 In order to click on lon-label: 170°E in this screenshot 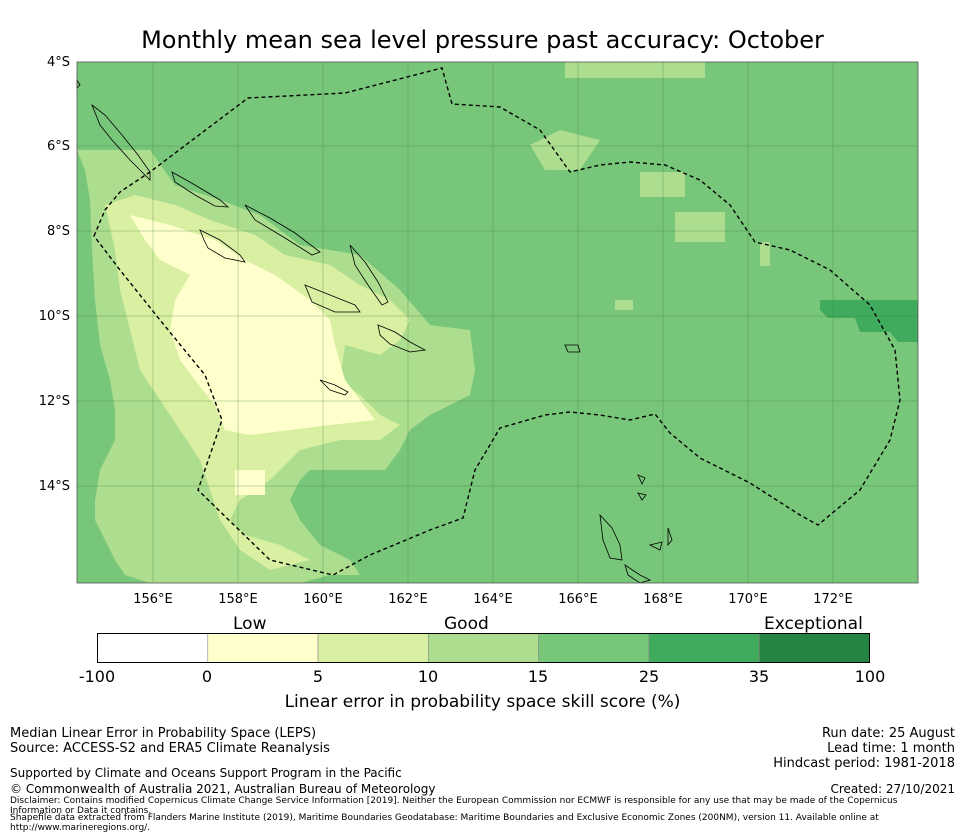, I will do `click(748, 599)`.